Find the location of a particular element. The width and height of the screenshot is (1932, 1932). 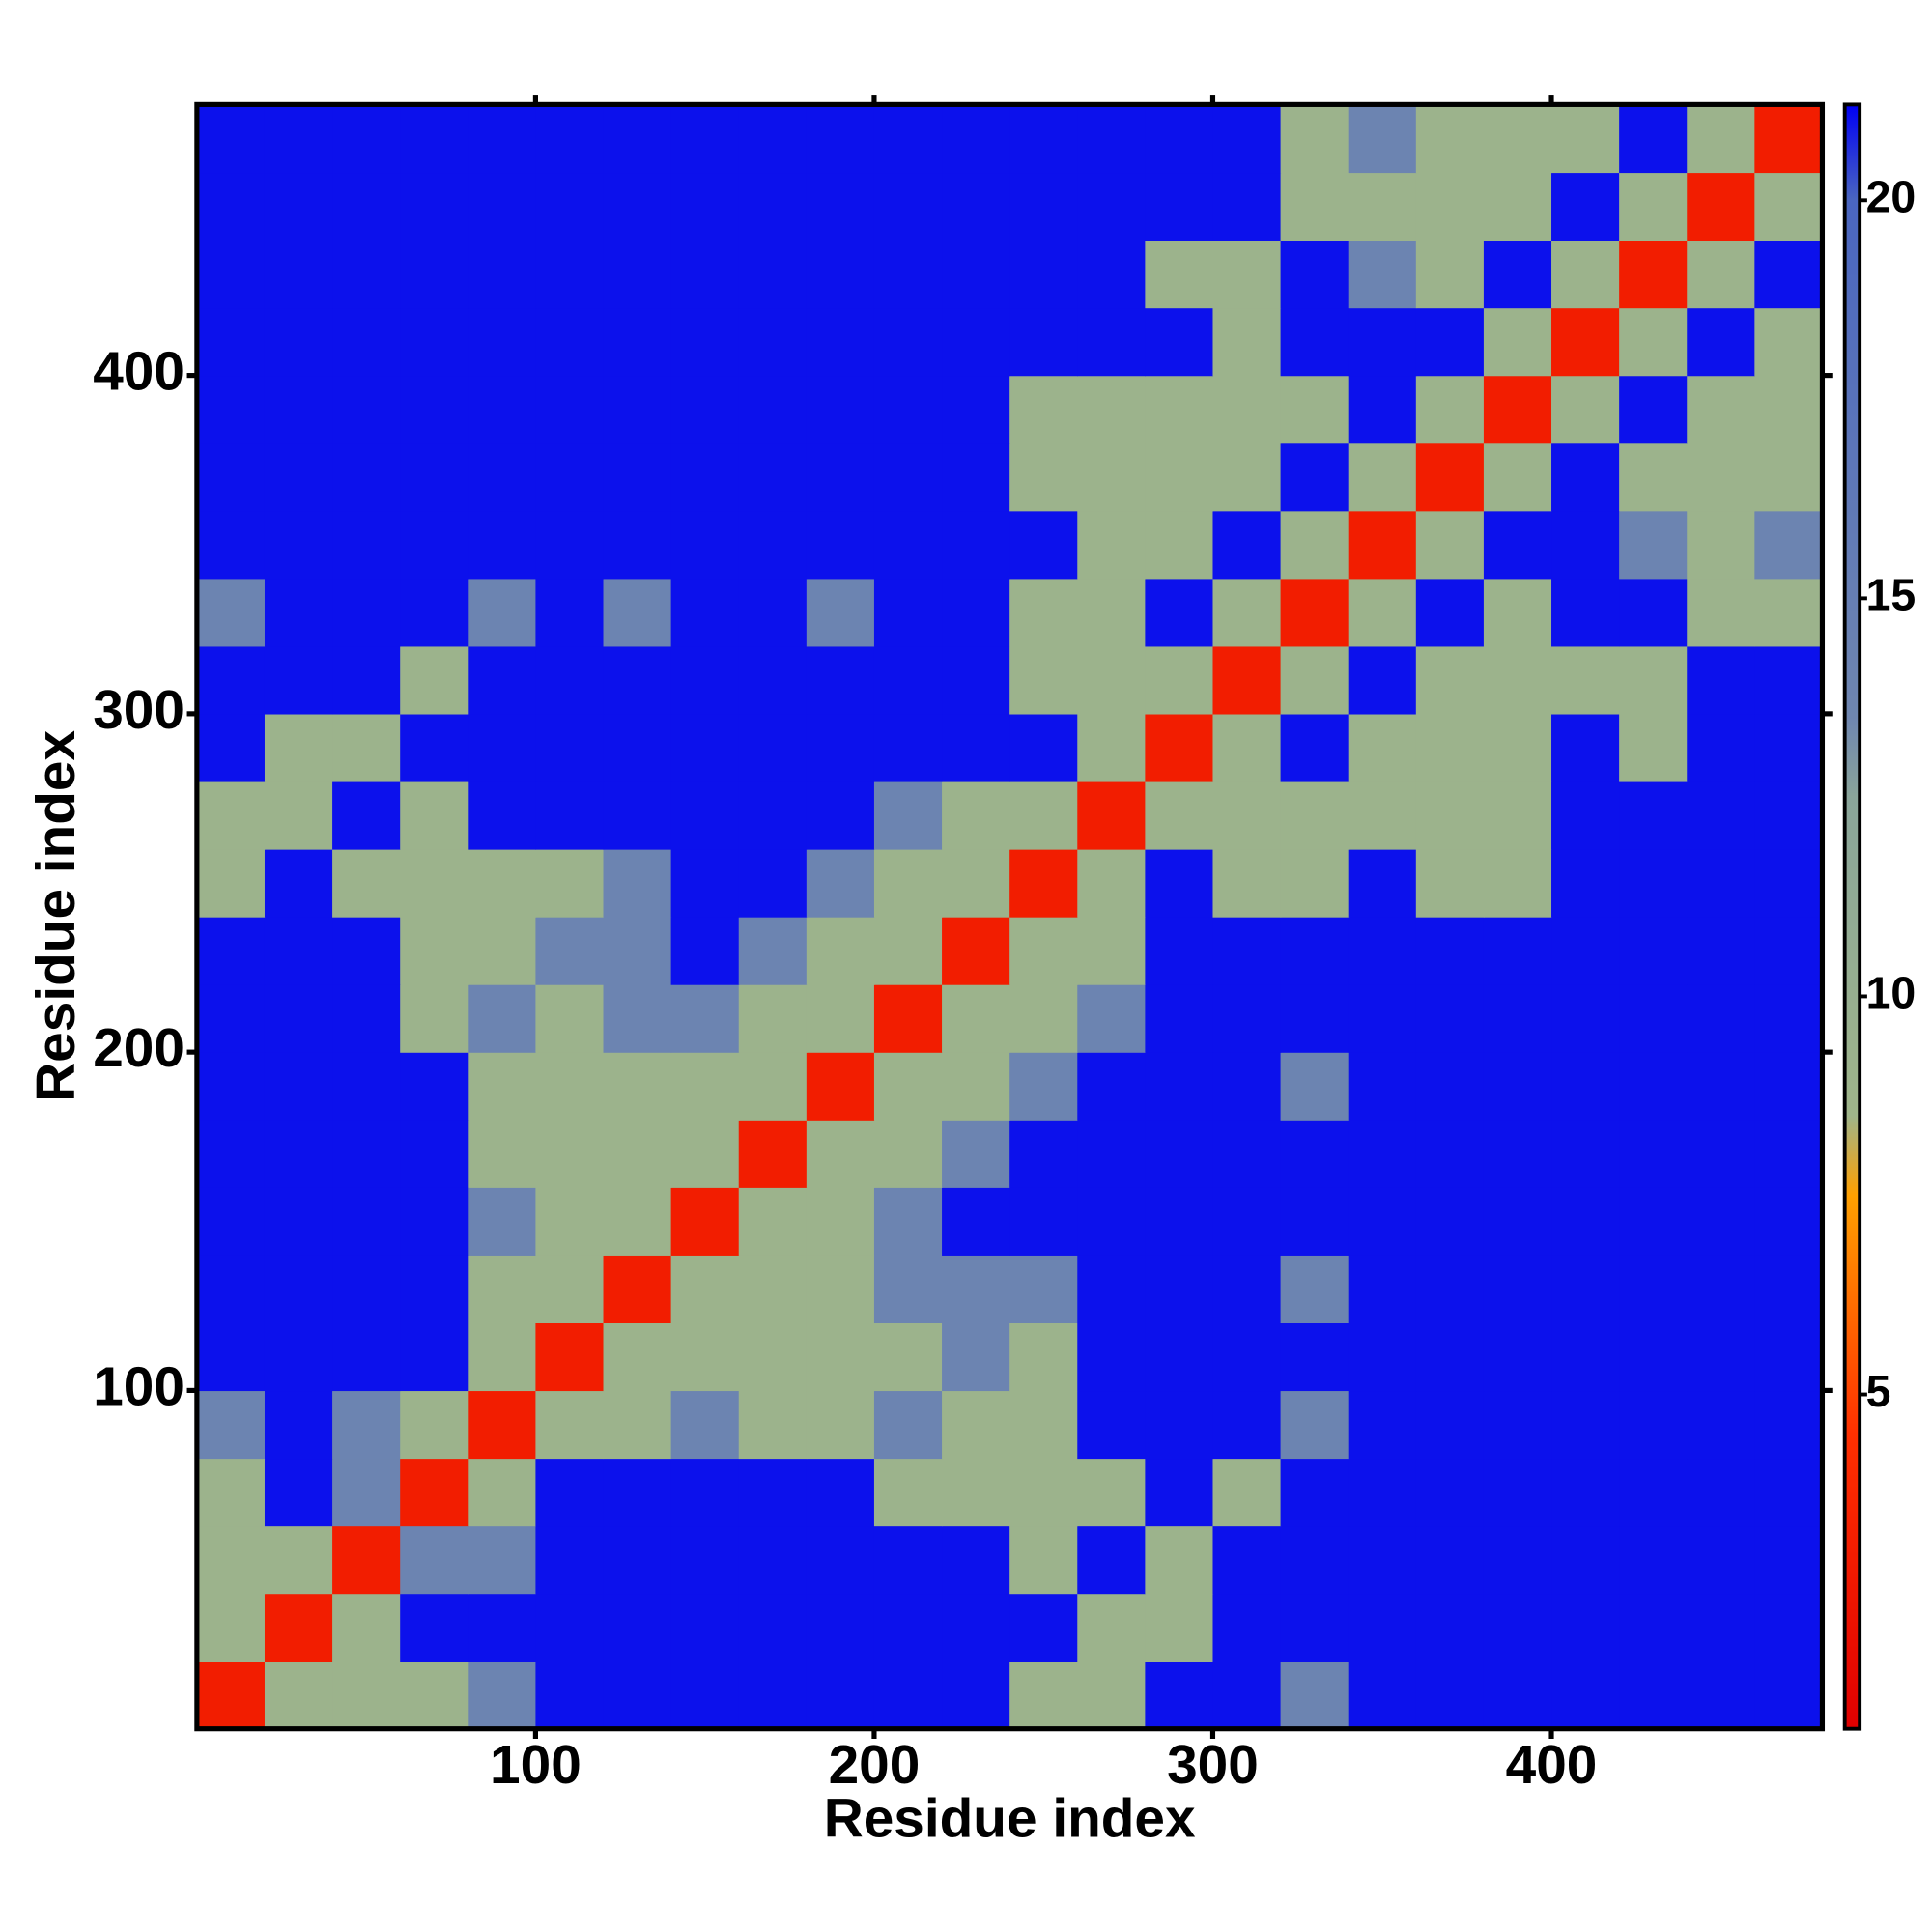

x-tick-label: 300 is located at coordinates (1213, 1765).